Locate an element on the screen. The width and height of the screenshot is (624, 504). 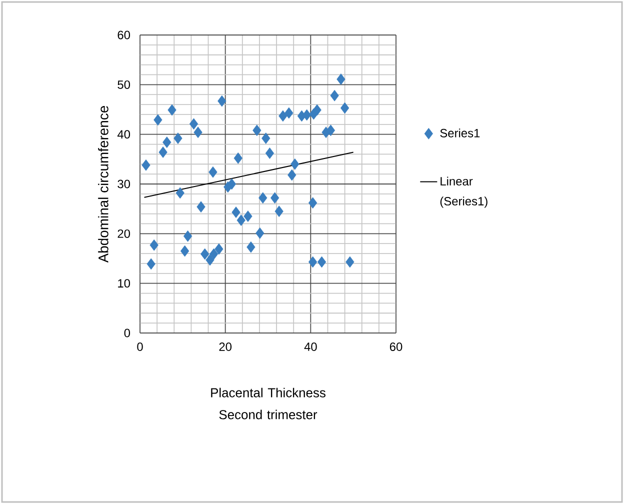
y-tick-label: 60 is located at coordinates (124, 35).